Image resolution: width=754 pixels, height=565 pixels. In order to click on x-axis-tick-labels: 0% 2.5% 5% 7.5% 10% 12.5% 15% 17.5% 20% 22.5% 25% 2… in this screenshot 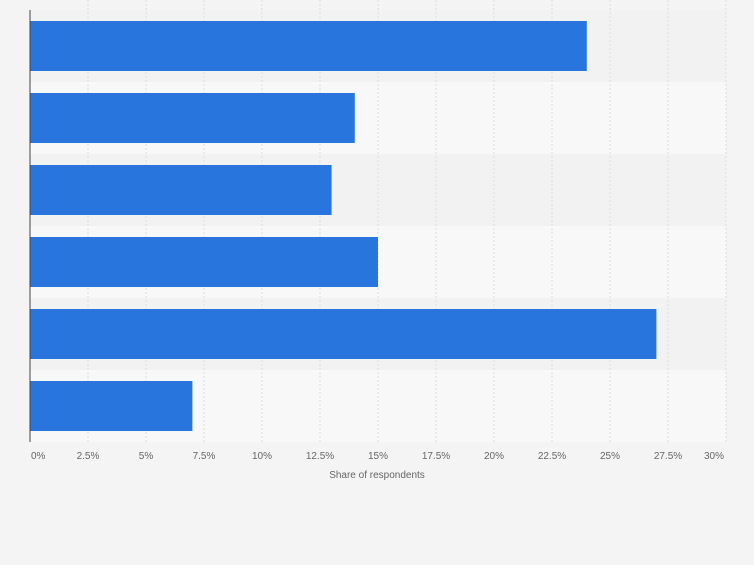, I will do `click(377, 456)`.